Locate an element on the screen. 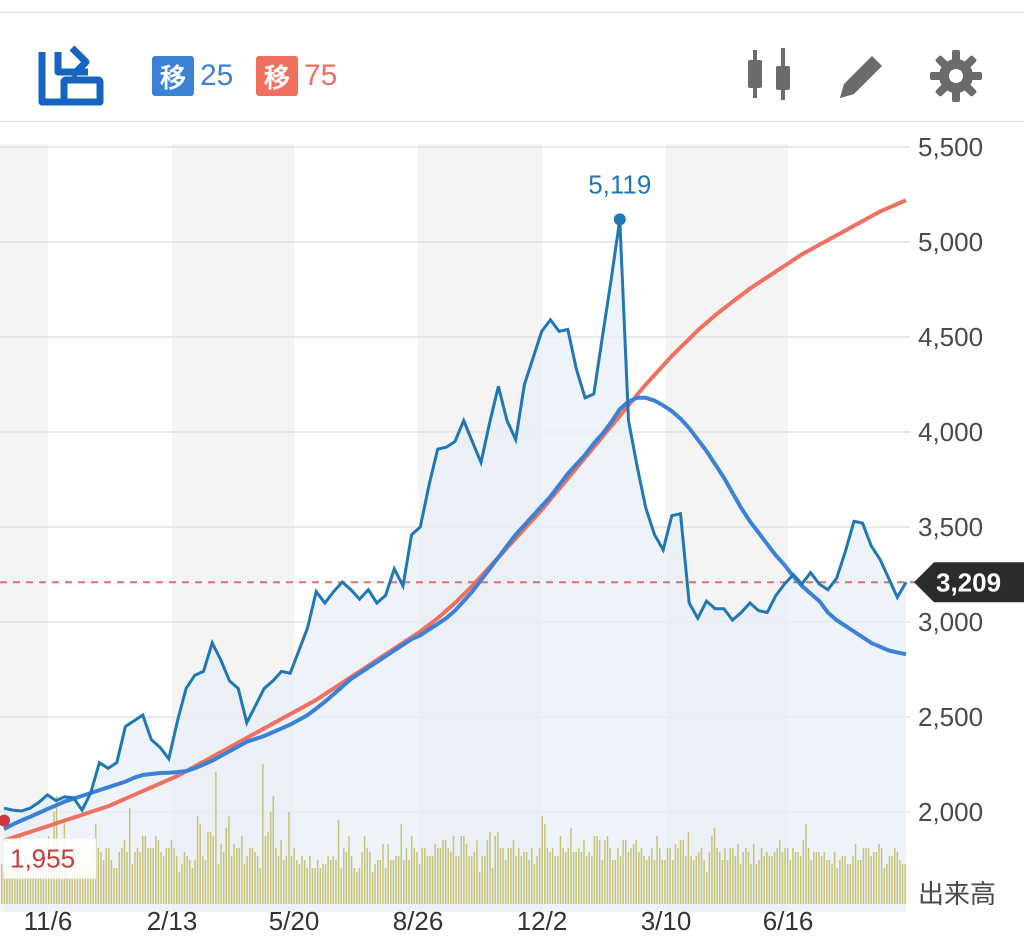  ma-short-badge: 移 is located at coordinates (173, 76).